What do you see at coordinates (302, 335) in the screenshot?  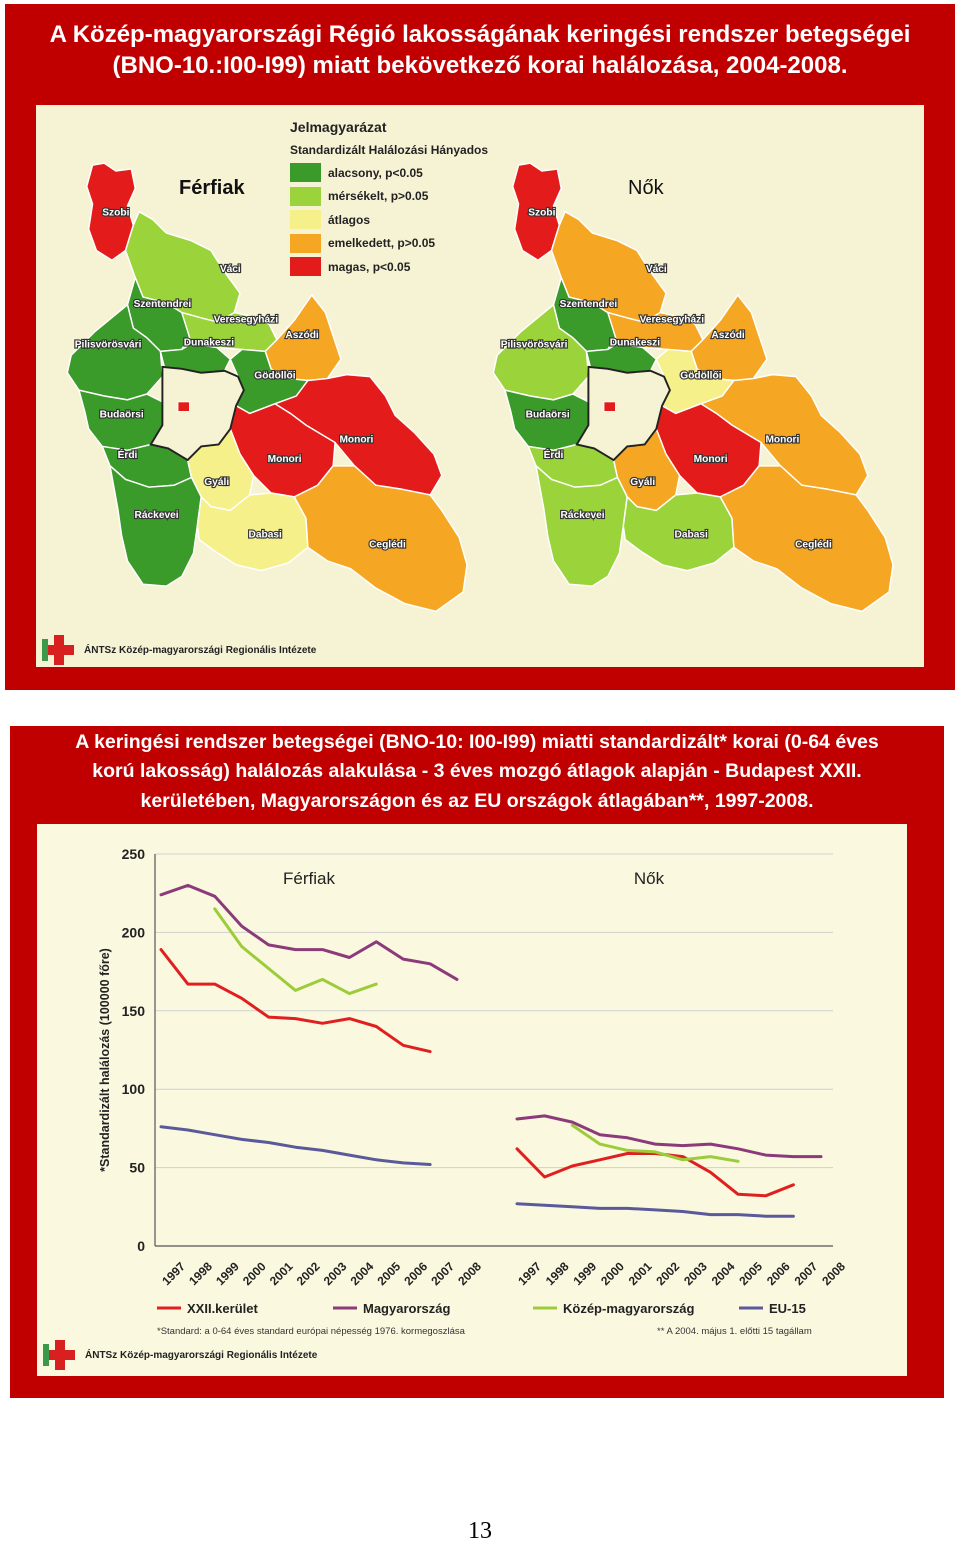 I see `map-region-label: Aszódi` at bounding box center [302, 335].